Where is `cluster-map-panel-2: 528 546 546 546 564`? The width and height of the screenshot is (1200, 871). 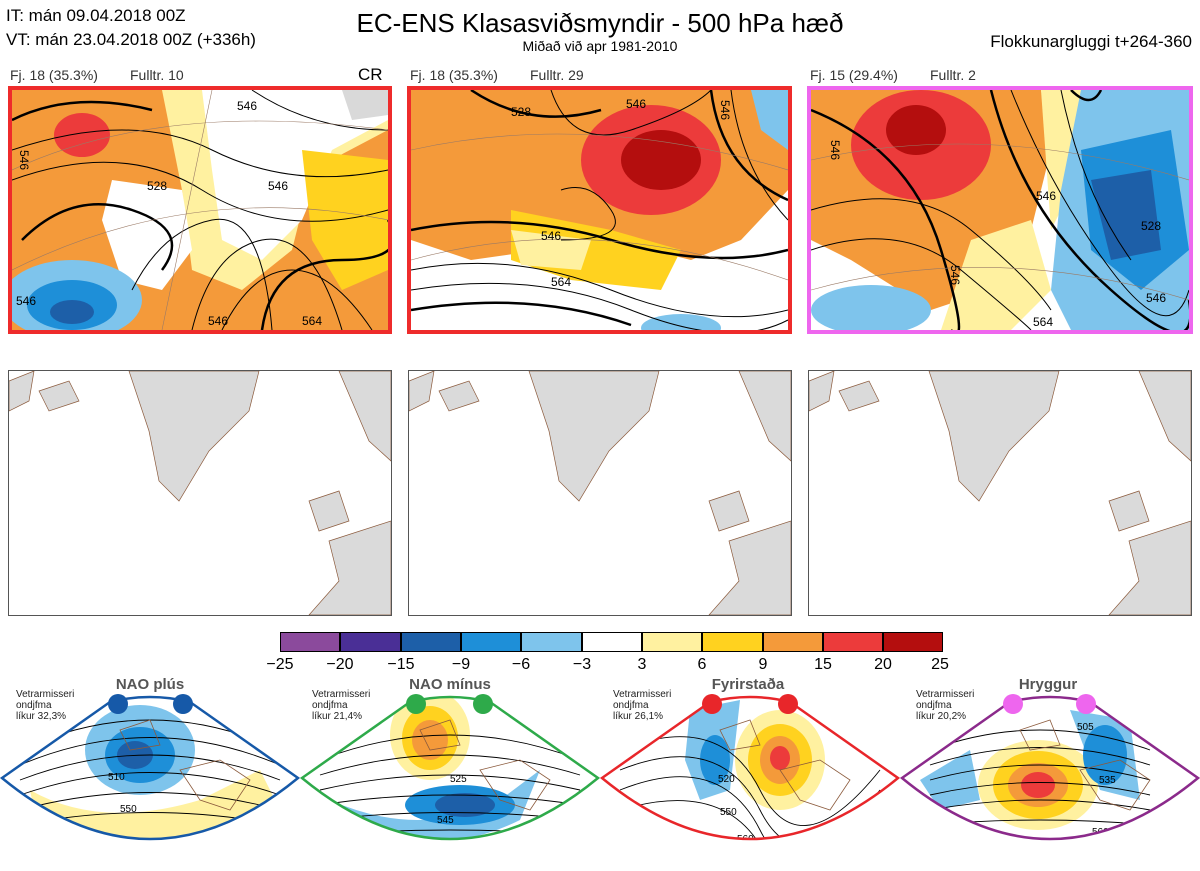
cluster-map-panel-2: 528 546 546 546 564 is located at coordinates (599, 210).